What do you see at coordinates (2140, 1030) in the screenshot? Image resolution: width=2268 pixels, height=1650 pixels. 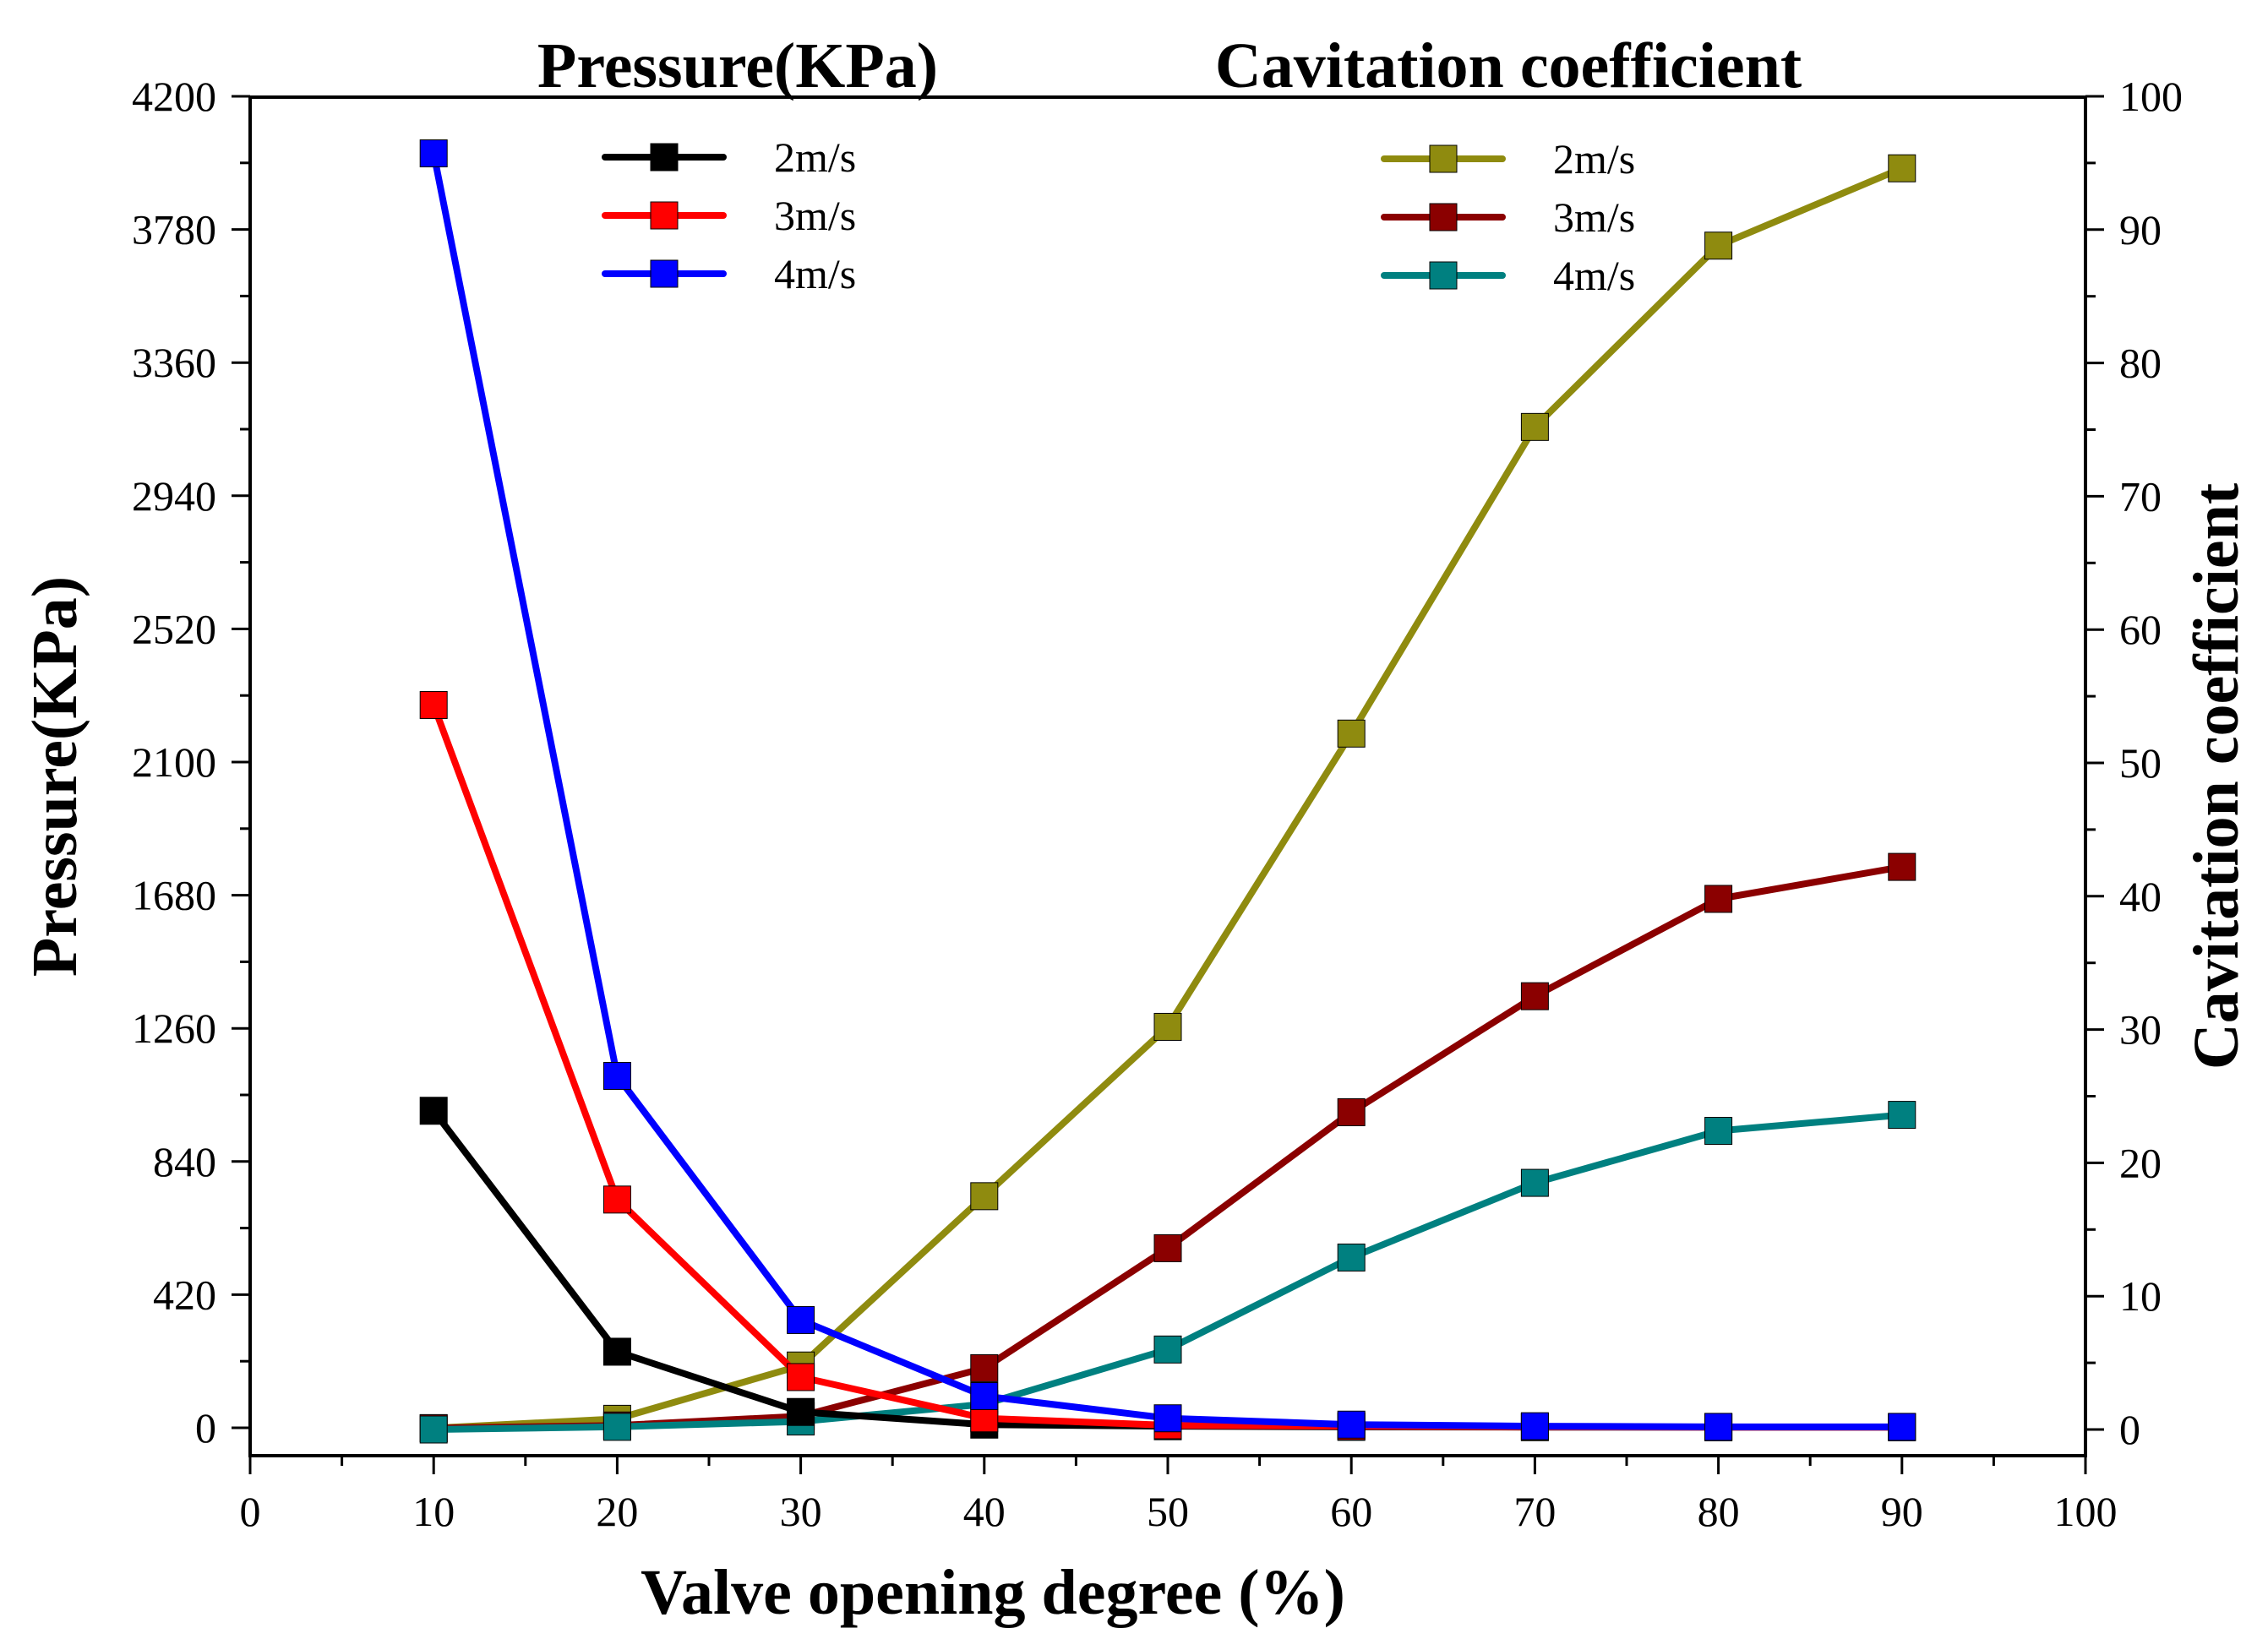 I see `right-tick-label: 30` at bounding box center [2140, 1030].